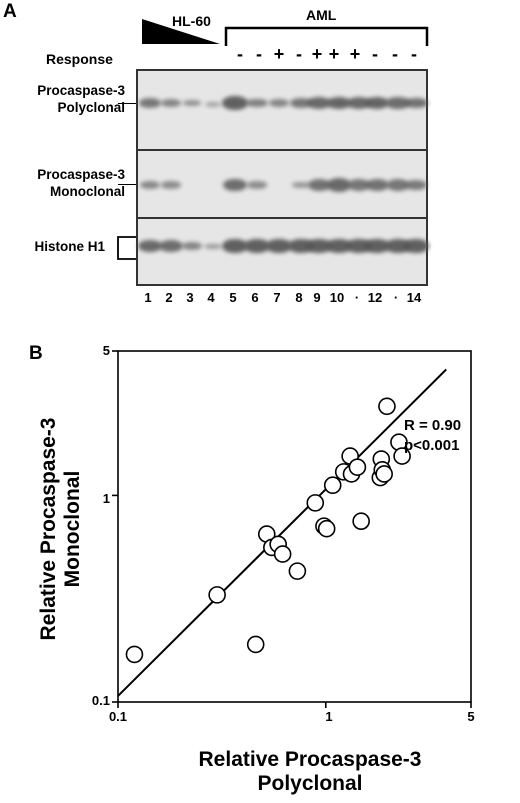 Image resolution: width=520 pixels, height=803 pixels. Describe the element at coordinates (91, 107) in the screenshot. I see `row-label-line2: Polyclonal` at that location.